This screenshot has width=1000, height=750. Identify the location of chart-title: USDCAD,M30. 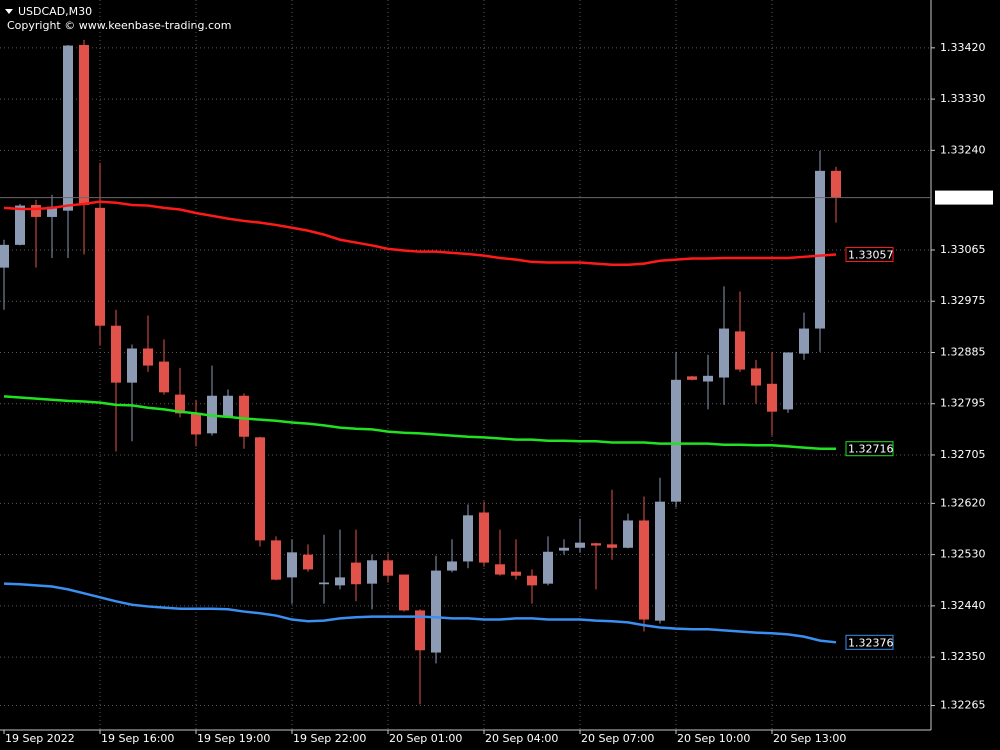
(55, 11).